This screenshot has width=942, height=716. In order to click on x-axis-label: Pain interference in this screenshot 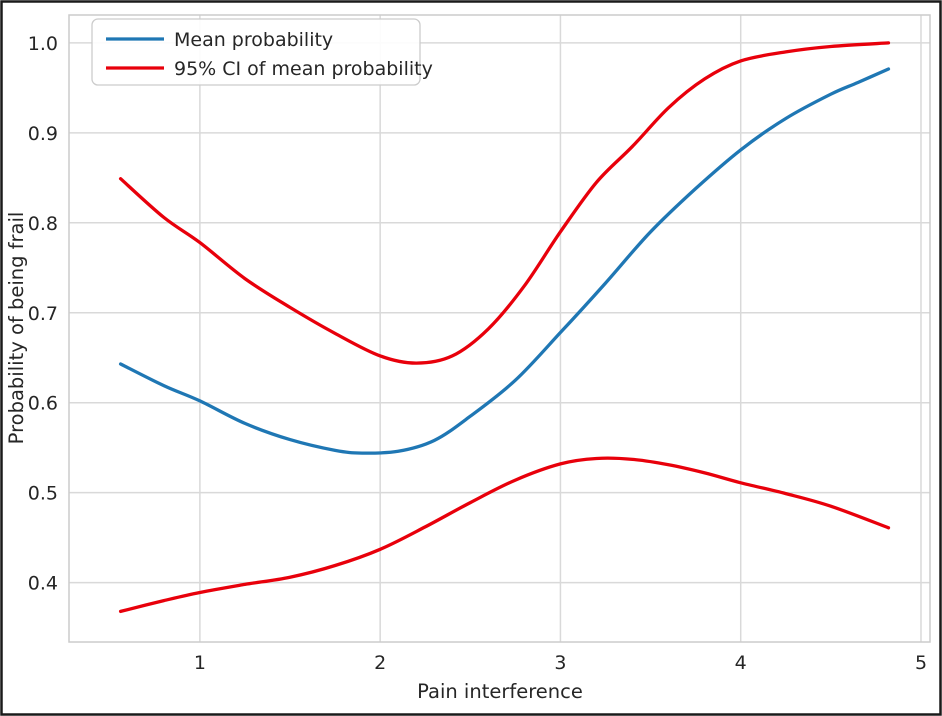, I will do `click(500, 691)`.